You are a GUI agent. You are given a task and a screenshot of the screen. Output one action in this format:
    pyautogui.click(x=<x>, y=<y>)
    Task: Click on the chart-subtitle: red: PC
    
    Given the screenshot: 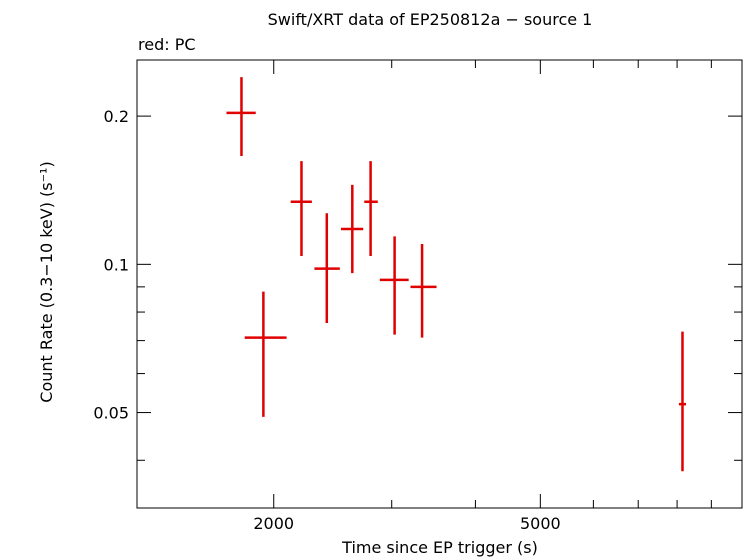 What is the action you would take?
    pyautogui.click(x=167, y=44)
    